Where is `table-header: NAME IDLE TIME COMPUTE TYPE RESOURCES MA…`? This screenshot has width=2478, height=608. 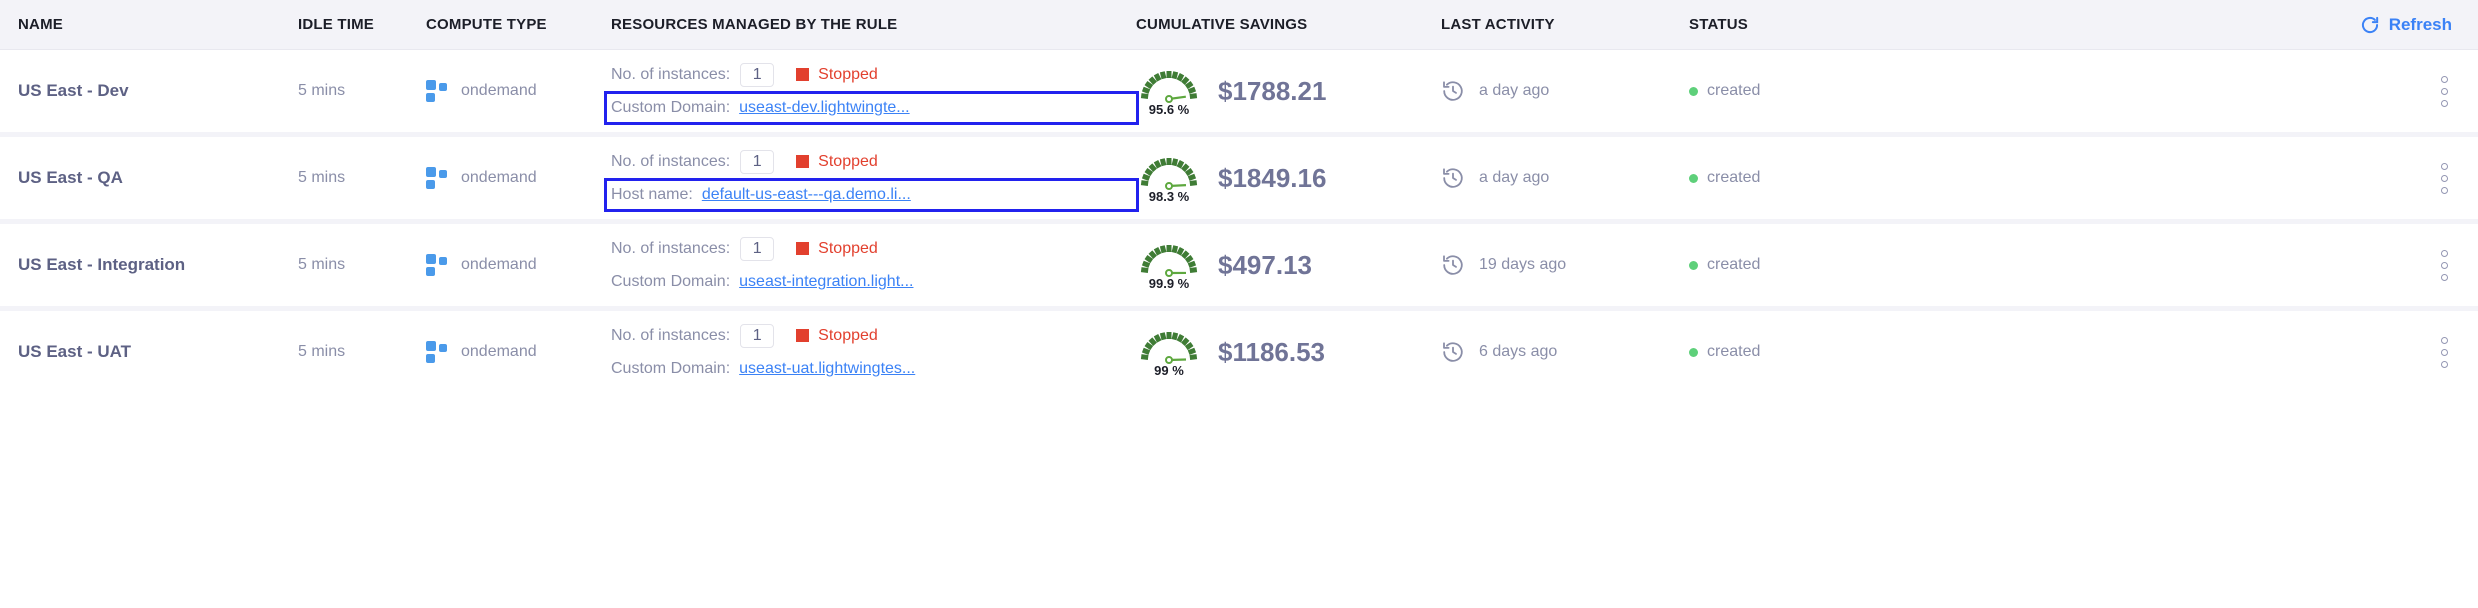 table-header: NAME IDLE TIME COMPUTE TYPE RESOURCES MA… is located at coordinates (1239, 25).